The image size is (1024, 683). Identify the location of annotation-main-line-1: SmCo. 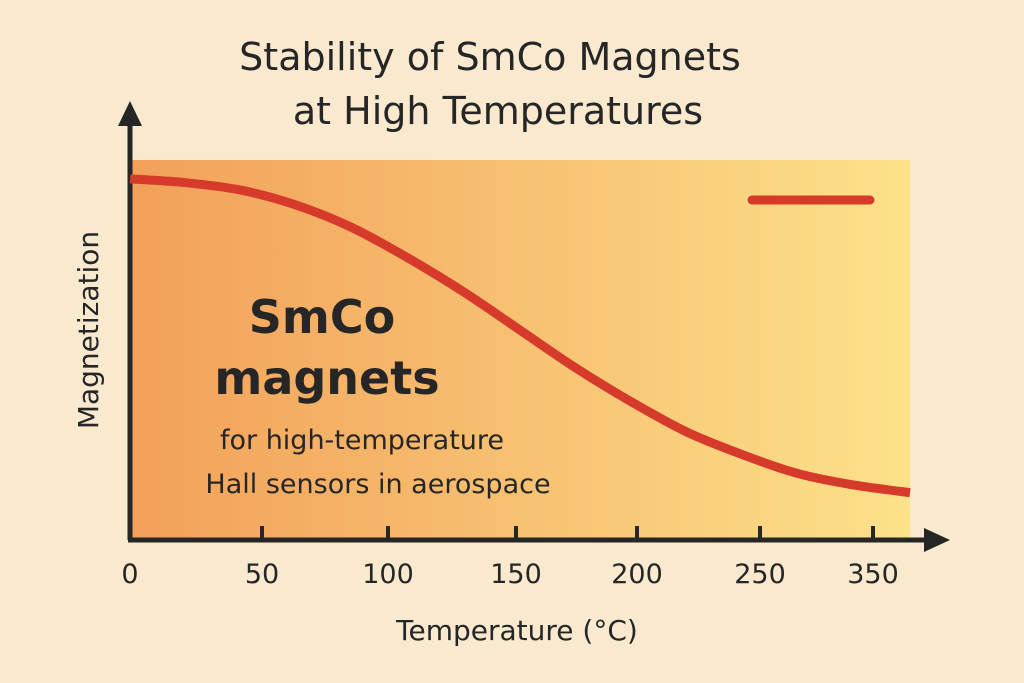
(322, 317).